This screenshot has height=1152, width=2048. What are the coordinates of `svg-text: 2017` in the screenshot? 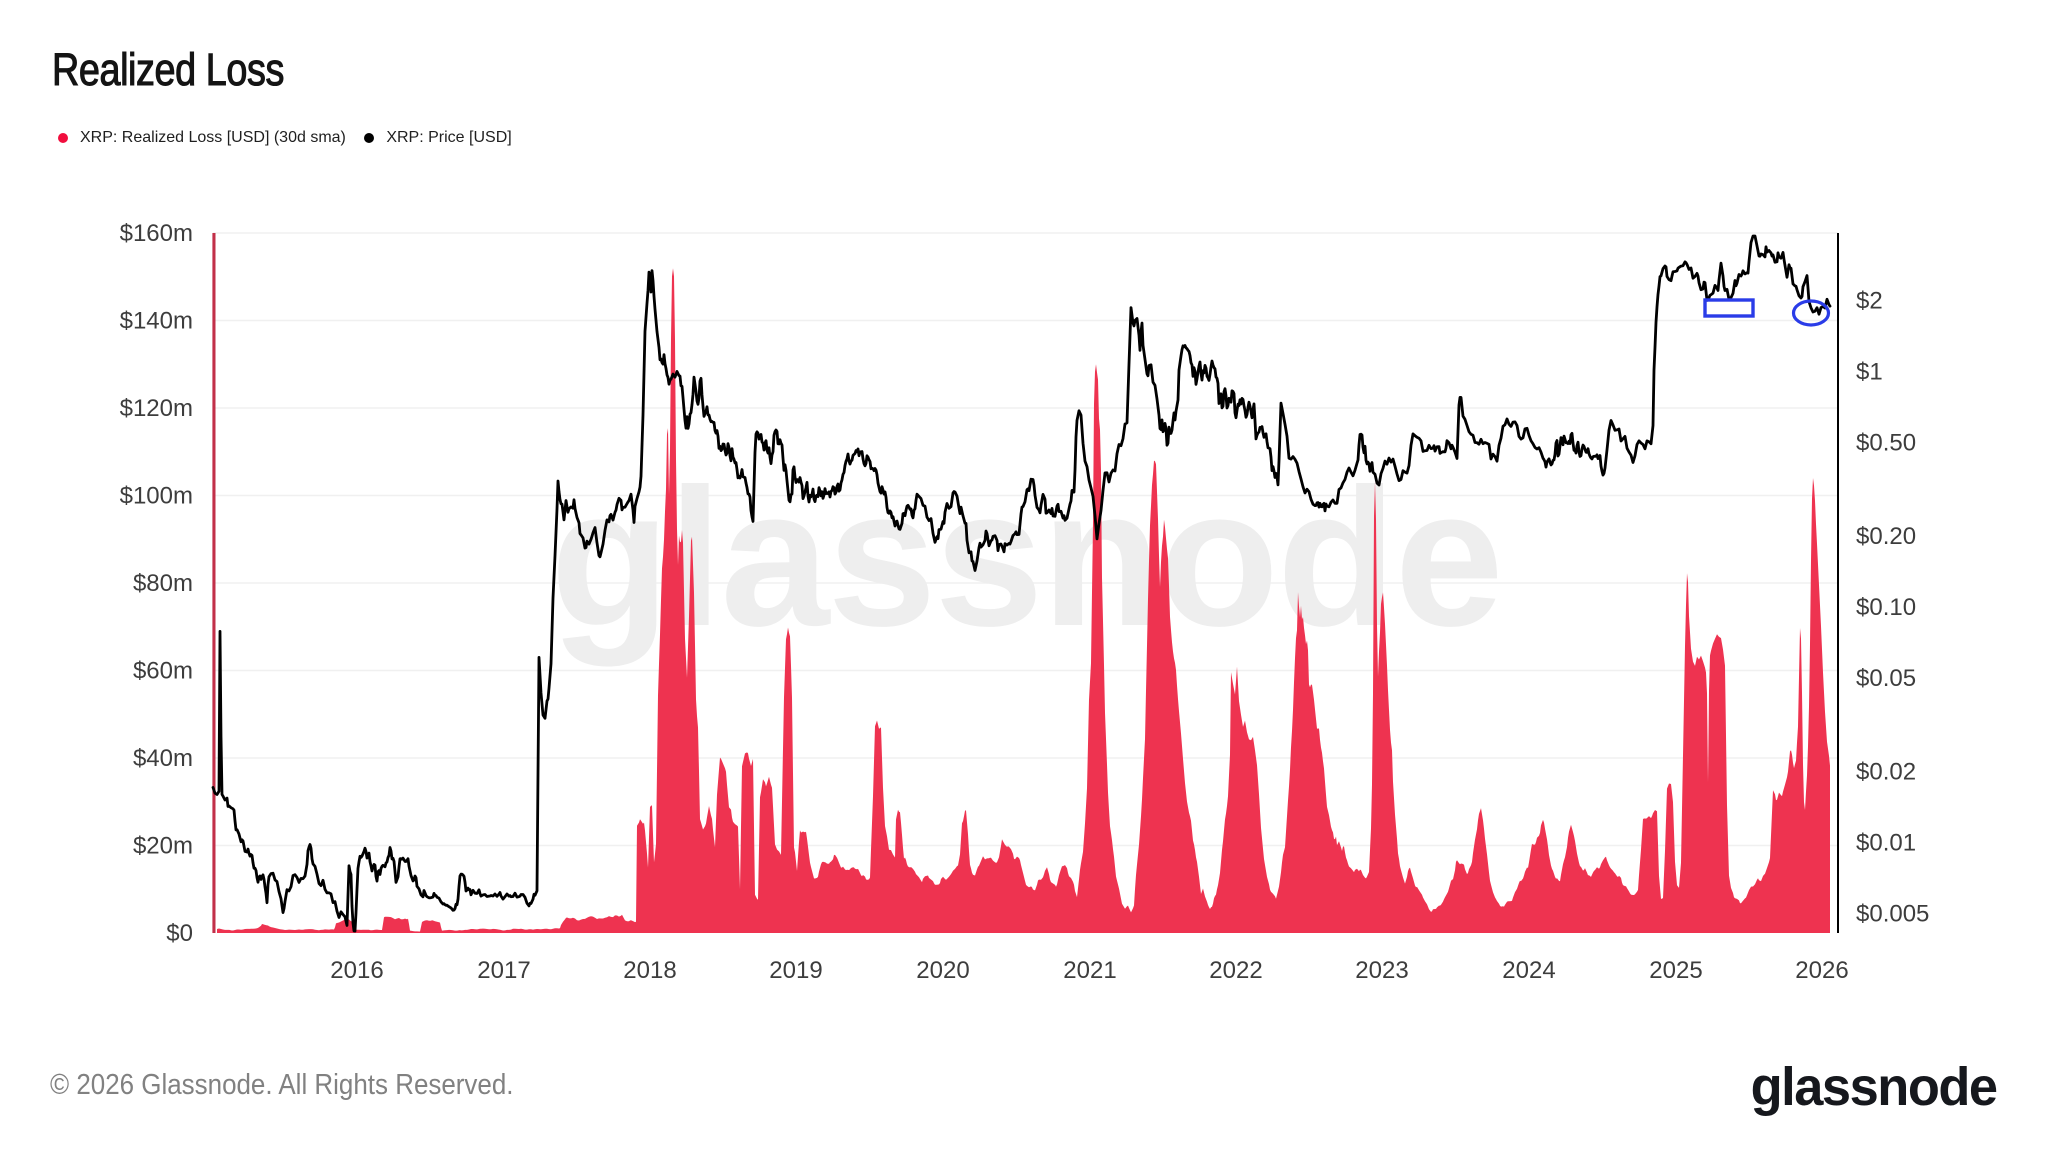 It's located at (503, 970).